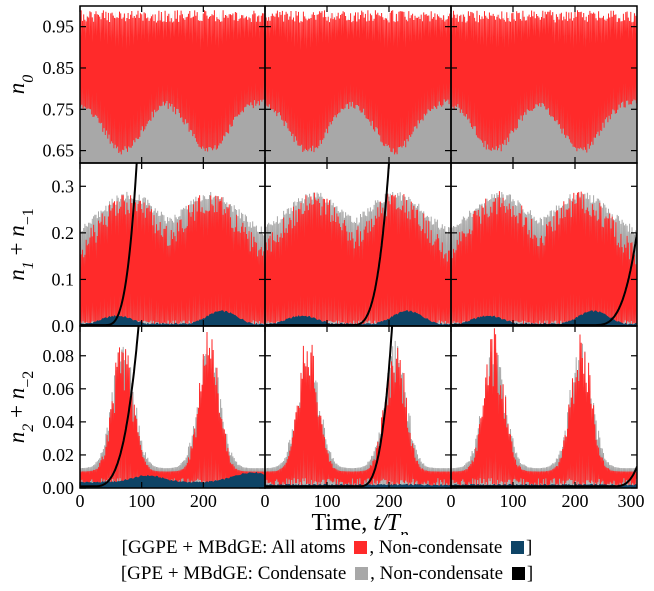  I want to click on legend-1-prefix: [GGPE + MBdGE: All atoms, so click(236, 547).